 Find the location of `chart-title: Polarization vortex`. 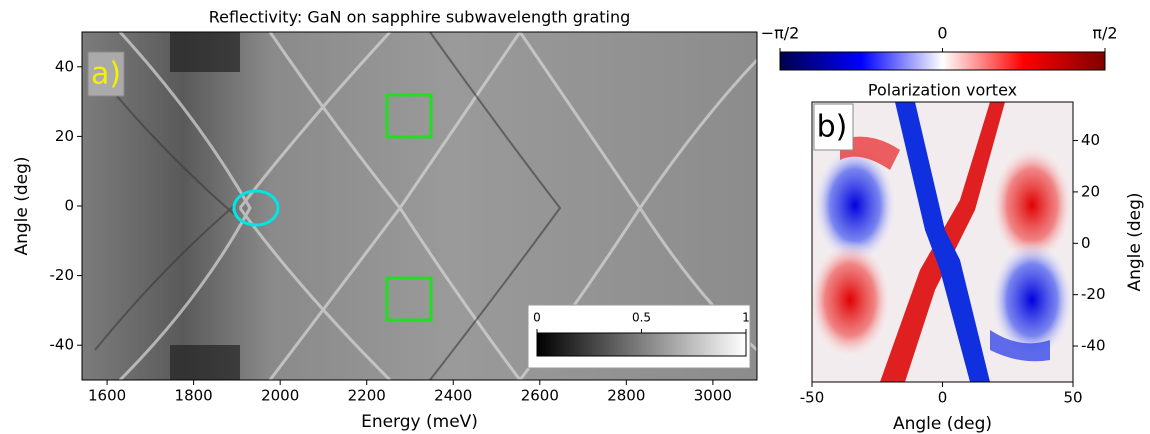

chart-title: Polarization vortex is located at coordinates (942, 90).